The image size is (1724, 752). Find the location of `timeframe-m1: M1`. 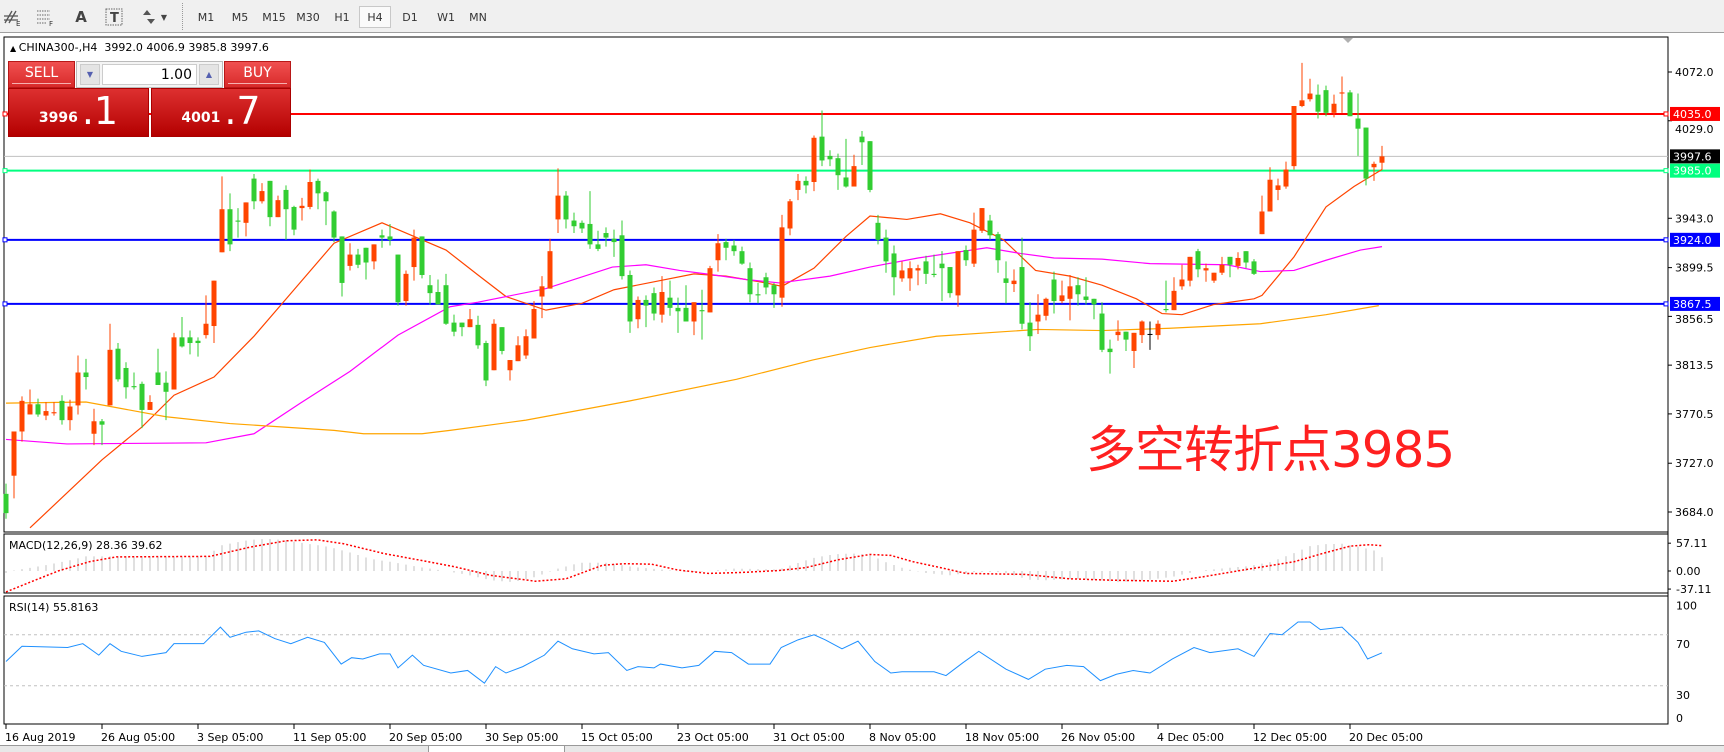

timeframe-m1: M1 is located at coordinates (206, 17).